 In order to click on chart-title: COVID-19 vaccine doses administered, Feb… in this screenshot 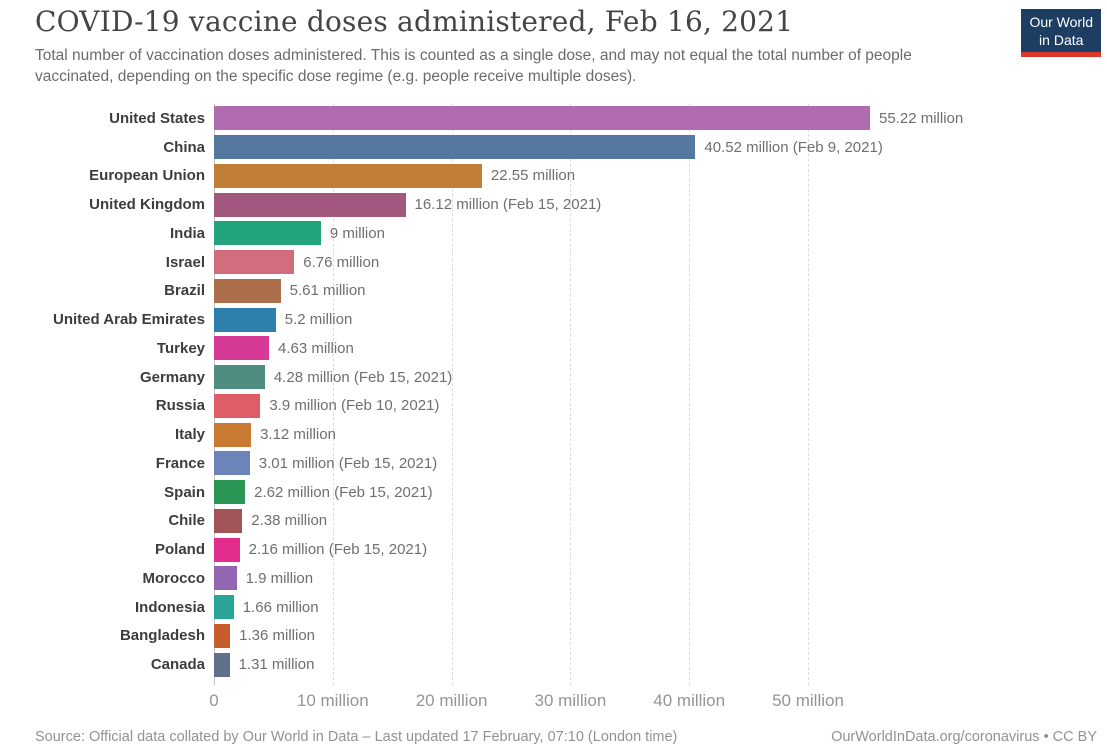, I will do `click(414, 21)`.